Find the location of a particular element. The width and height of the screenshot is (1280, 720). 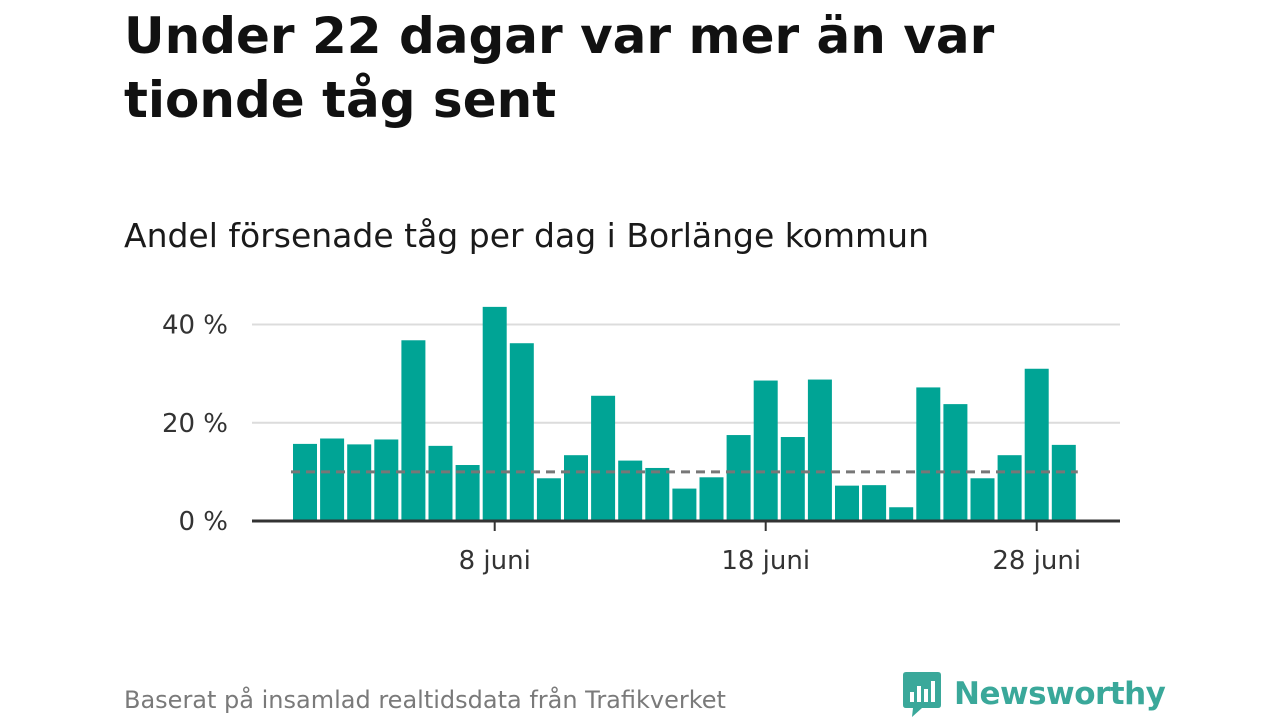

brand-name: Newsworthy is located at coordinates (1060, 694).